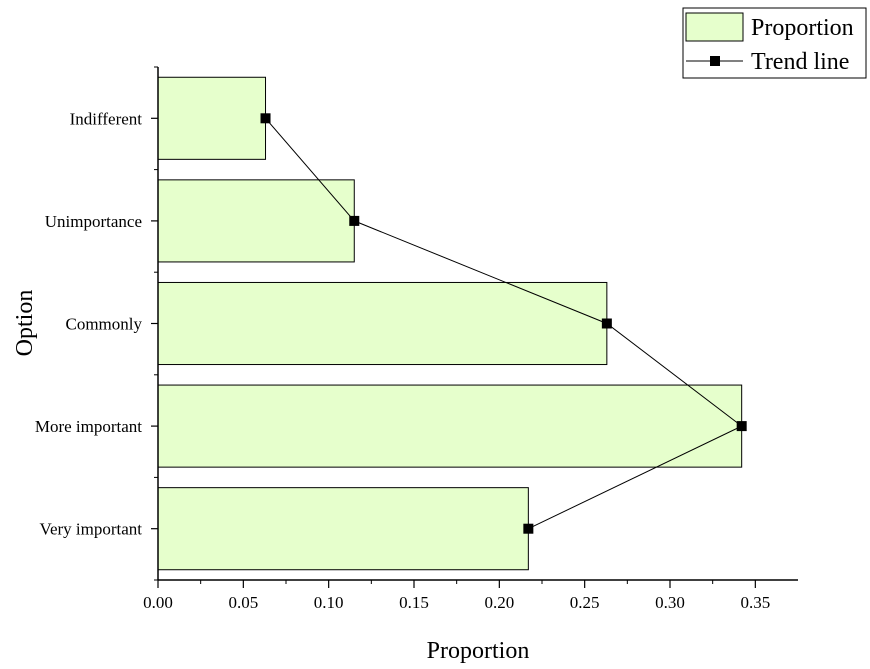  I want to click on trend-point-unimportance, so click(354, 220).